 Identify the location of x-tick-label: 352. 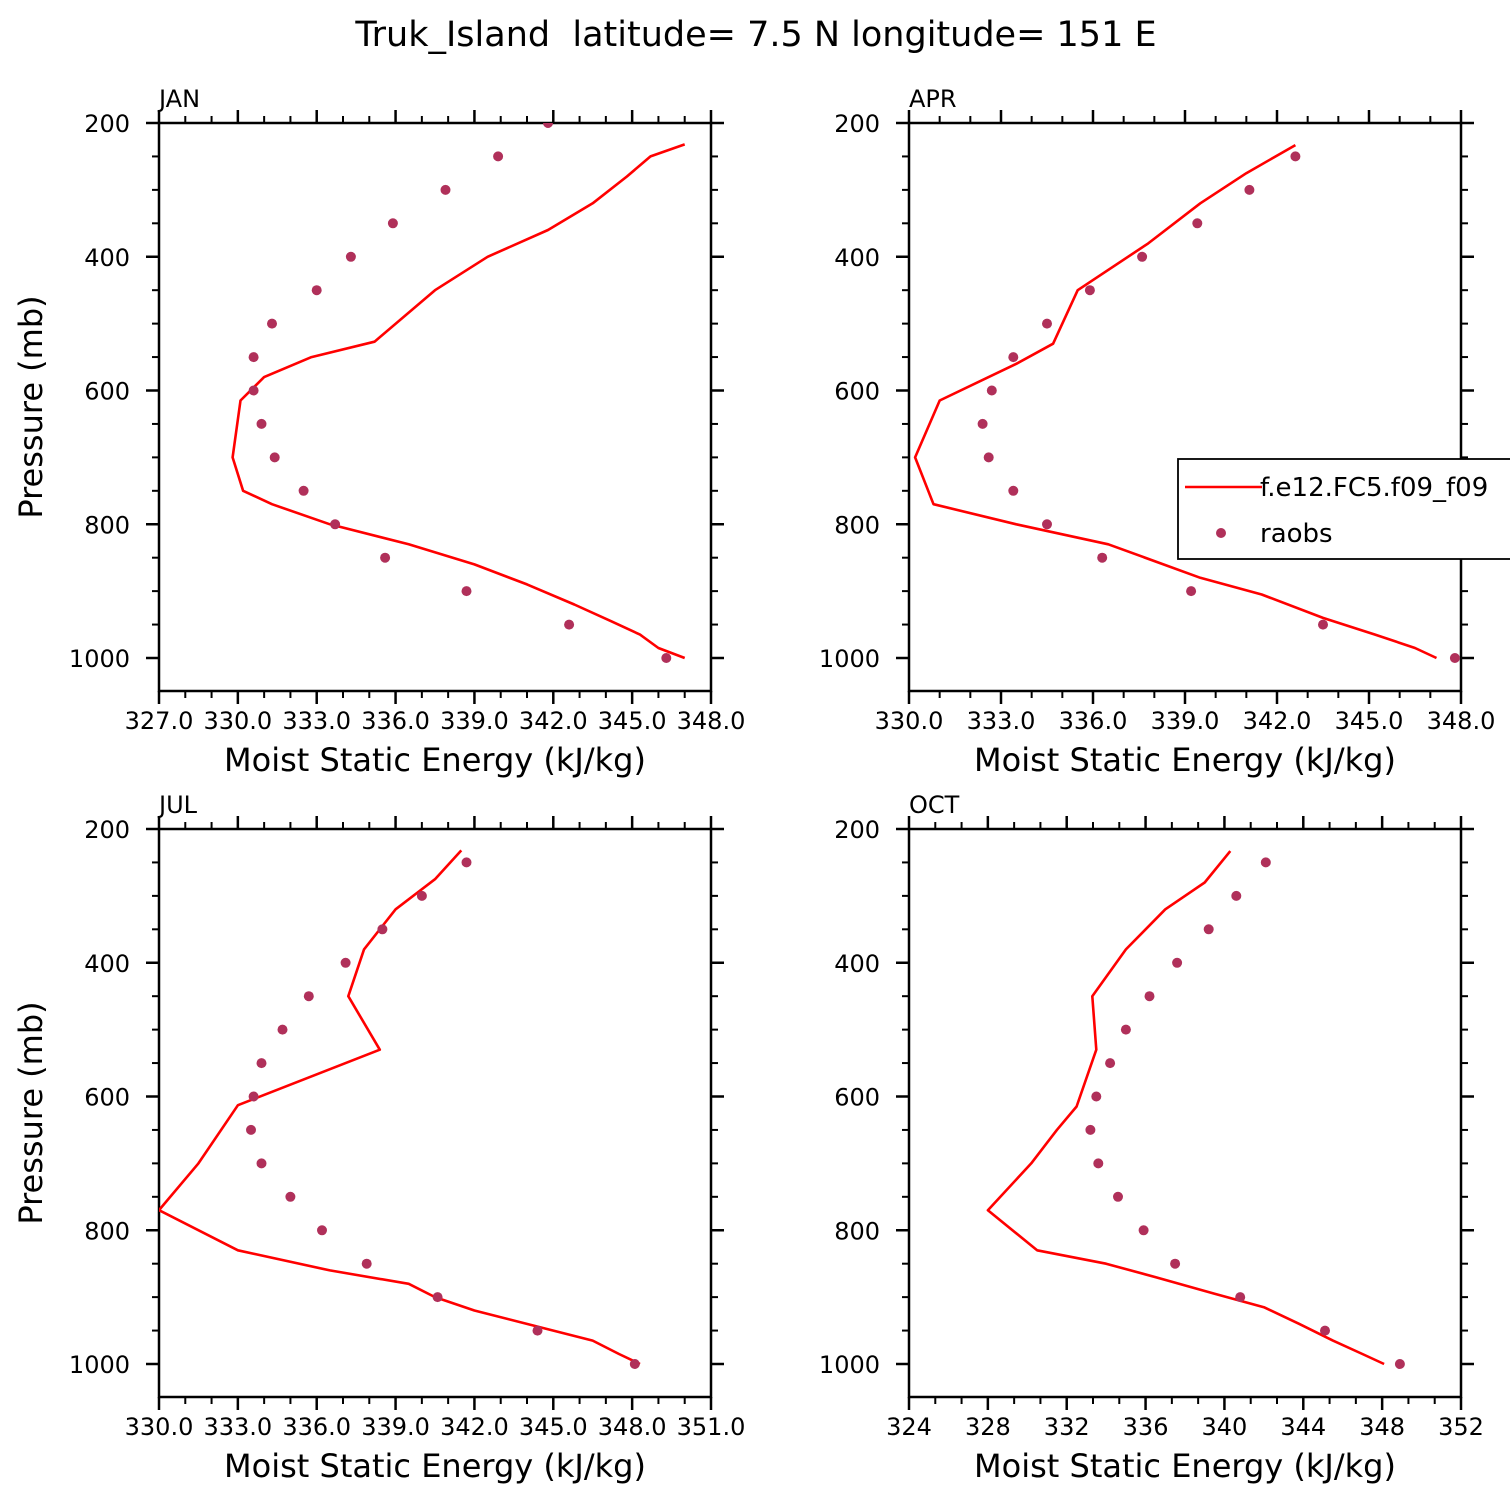
(1461, 1427).